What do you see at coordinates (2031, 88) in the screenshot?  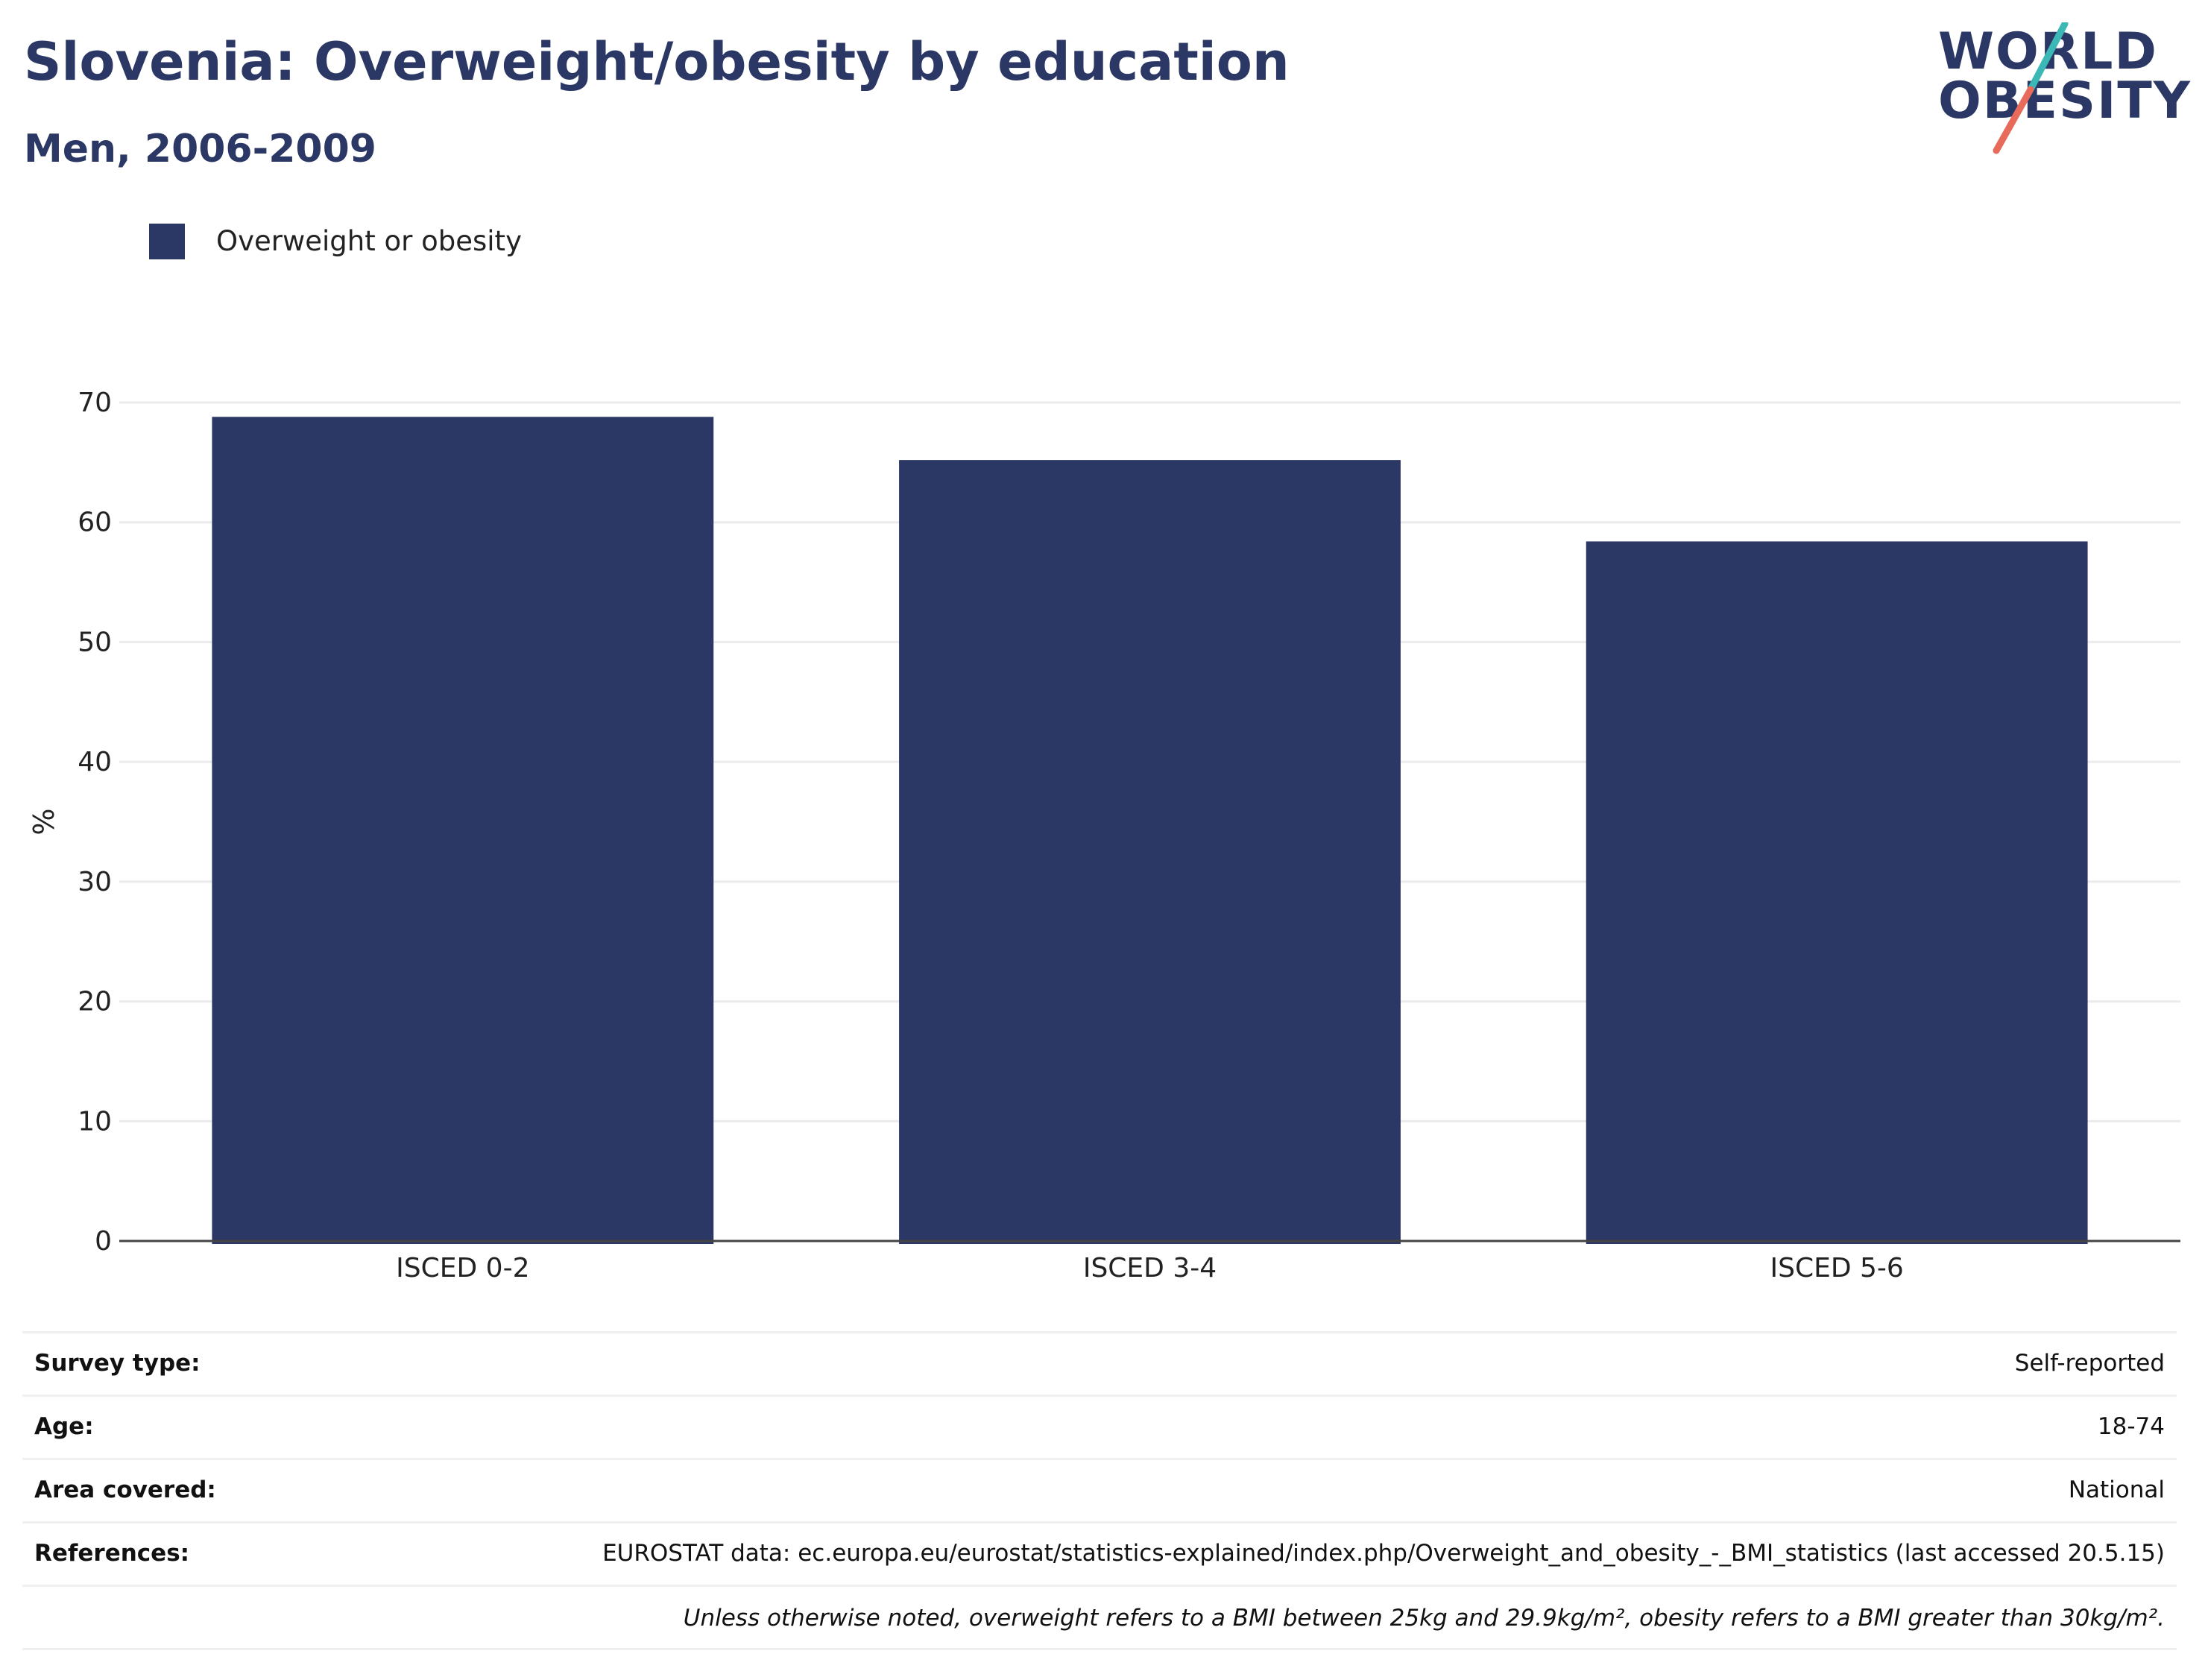 I see `logo-slash-icon` at bounding box center [2031, 88].